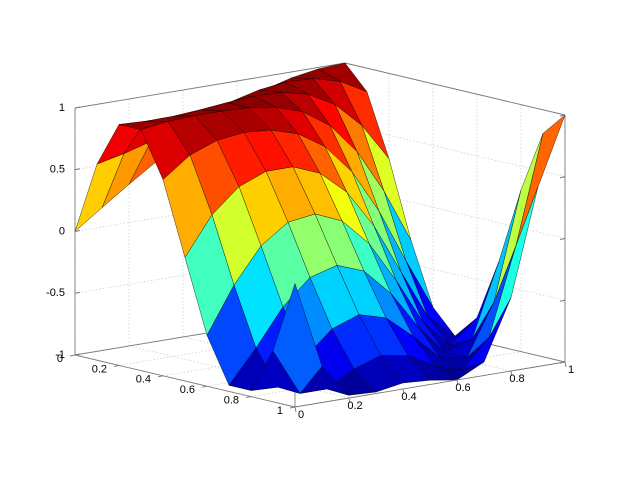  What do you see at coordinates (55, 293) in the screenshot?
I see `z-tick-label: -0.5` at bounding box center [55, 293].